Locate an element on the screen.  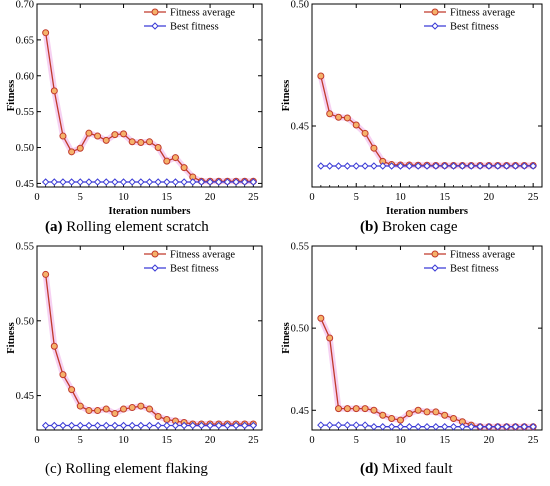
caption-c-text: Rolling element flaking is located at coordinates (134, 469).